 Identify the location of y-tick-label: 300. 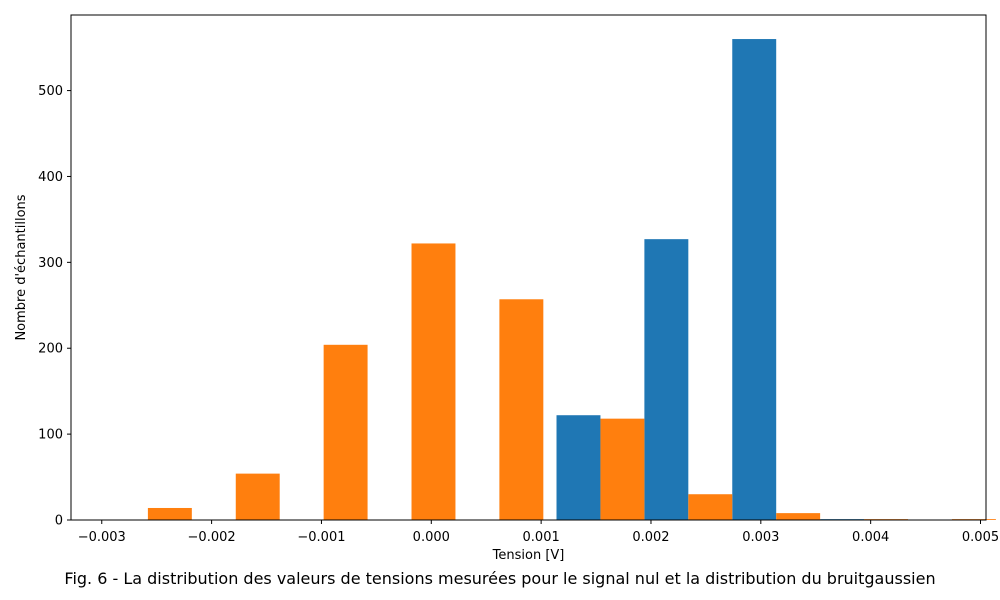
(50, 263).